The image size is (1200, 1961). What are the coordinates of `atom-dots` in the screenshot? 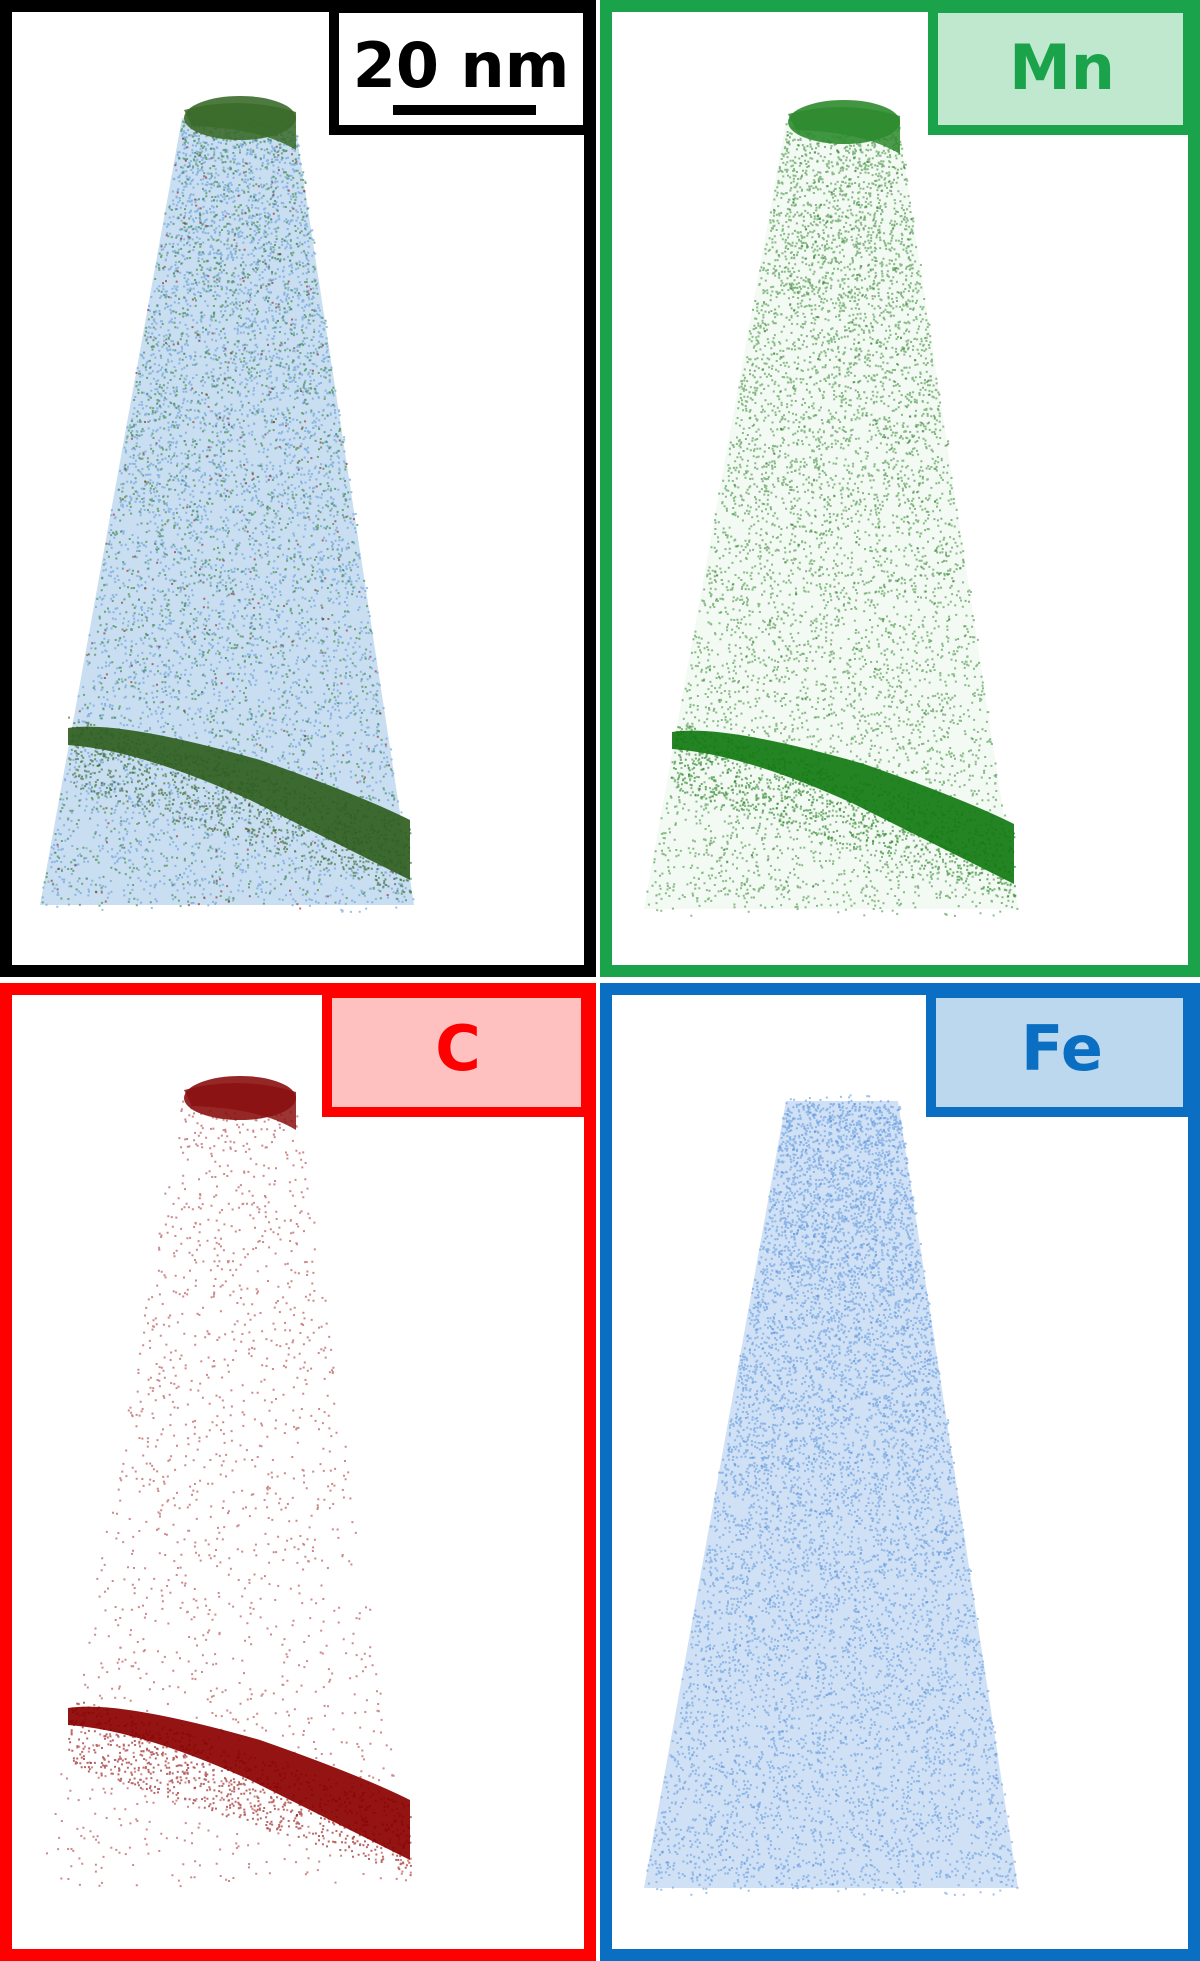 It's located at (831, 1497).